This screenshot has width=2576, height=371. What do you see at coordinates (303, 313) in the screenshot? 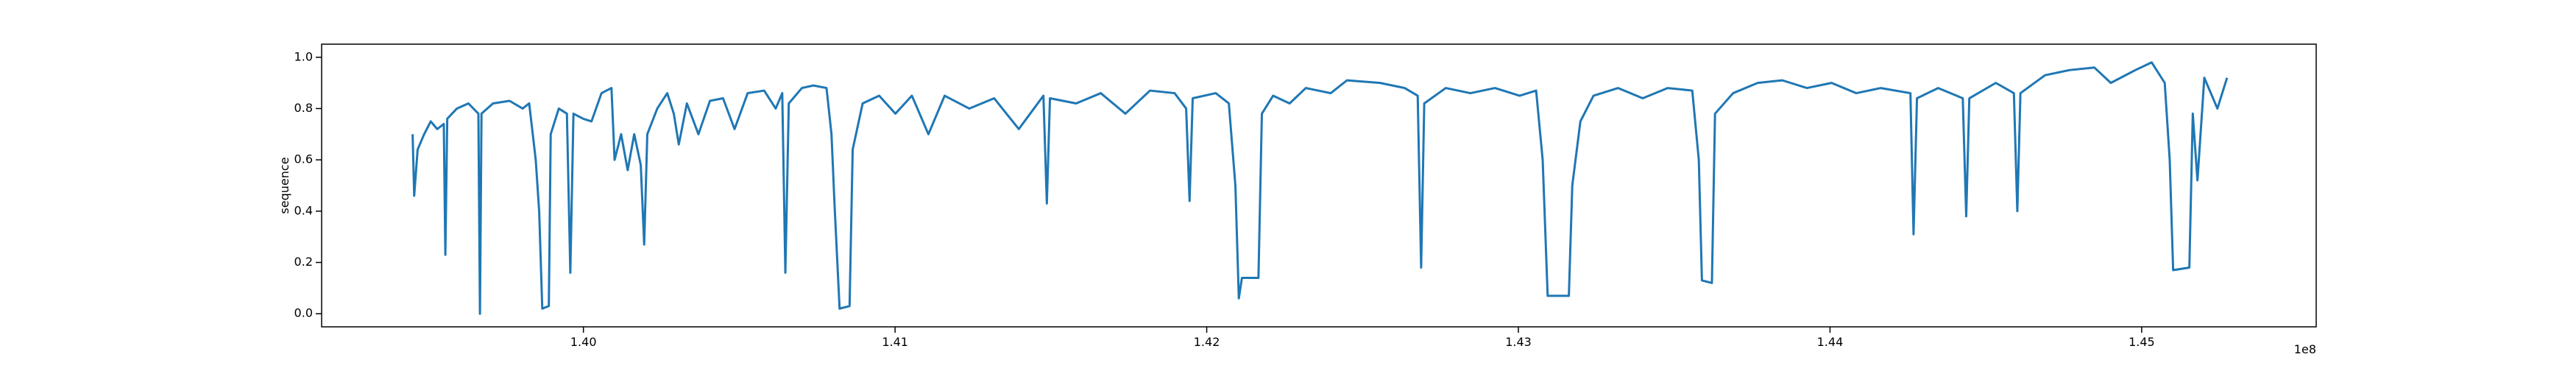
I see `y-tick-label: 0.0` at bounding box center [303, 313].